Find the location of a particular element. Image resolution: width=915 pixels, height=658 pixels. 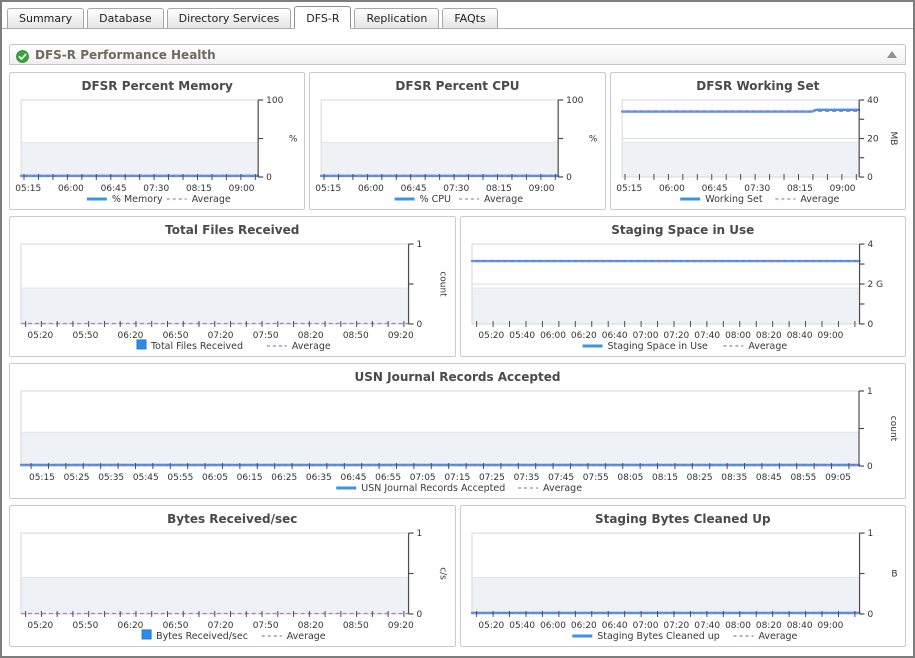

svg-text: 07:50 is located at coordinates (266, 336).